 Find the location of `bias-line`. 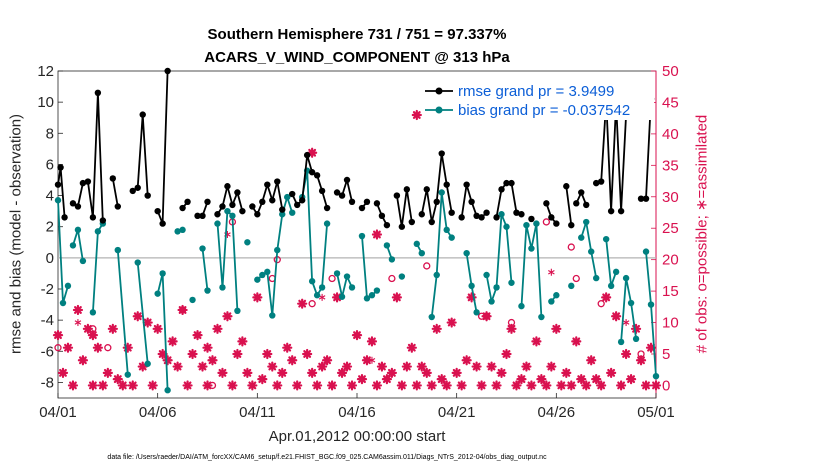

bias-line is located at coordinates (205, 269).